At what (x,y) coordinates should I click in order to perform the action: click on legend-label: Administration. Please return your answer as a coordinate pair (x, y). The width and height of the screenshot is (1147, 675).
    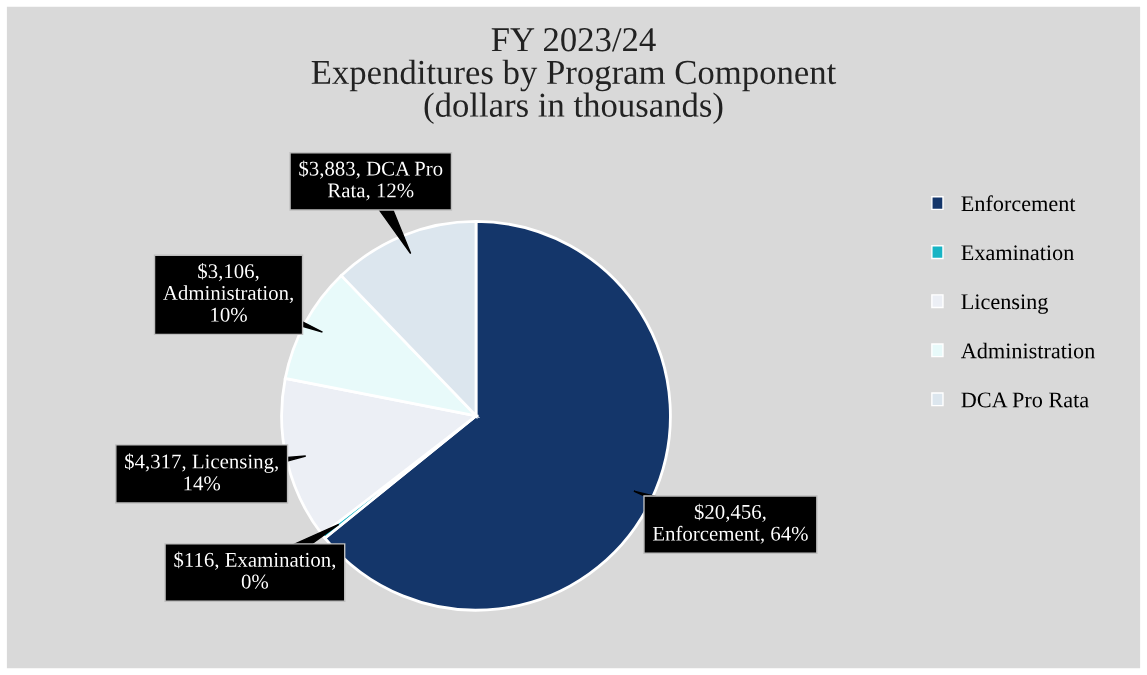
    Looking at the image, I should click on (1027, 350).